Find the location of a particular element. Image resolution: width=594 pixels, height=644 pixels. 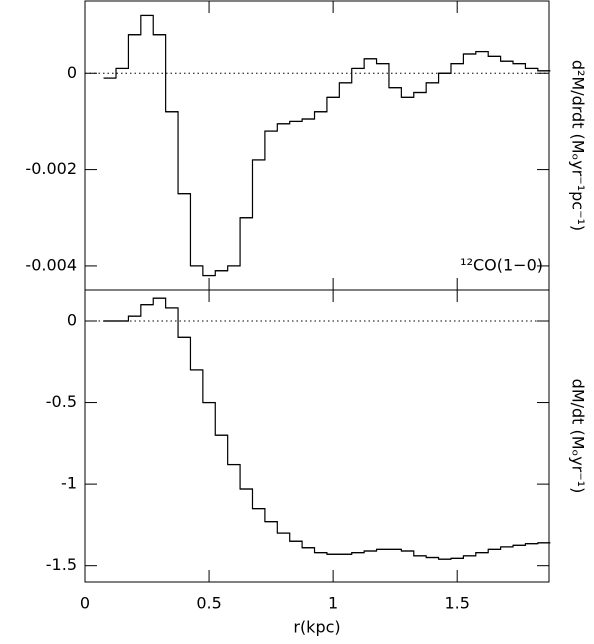

x-tick-label: 0 is located at coordinates (85, 603).